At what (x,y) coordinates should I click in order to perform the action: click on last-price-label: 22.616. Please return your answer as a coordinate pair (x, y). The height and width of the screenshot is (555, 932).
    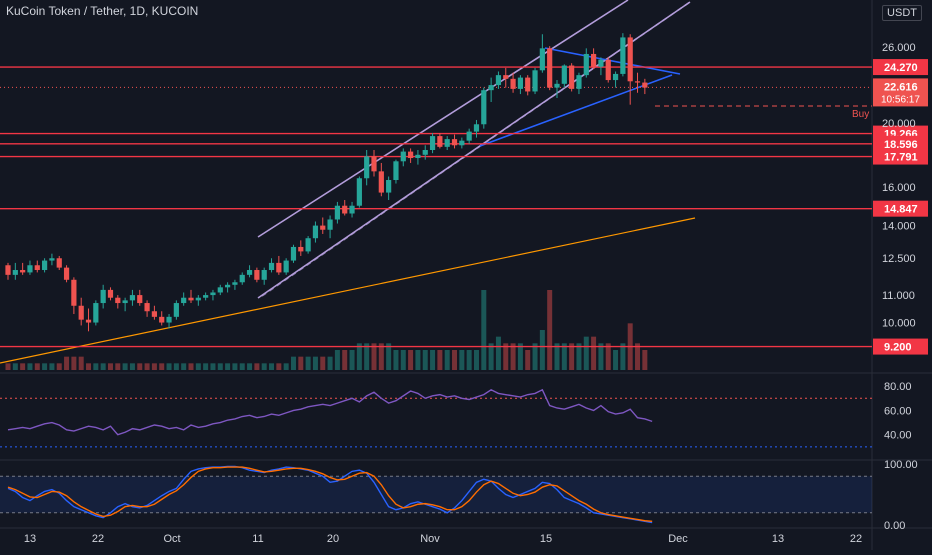
    Looking at the image, I should click on (901, 87).